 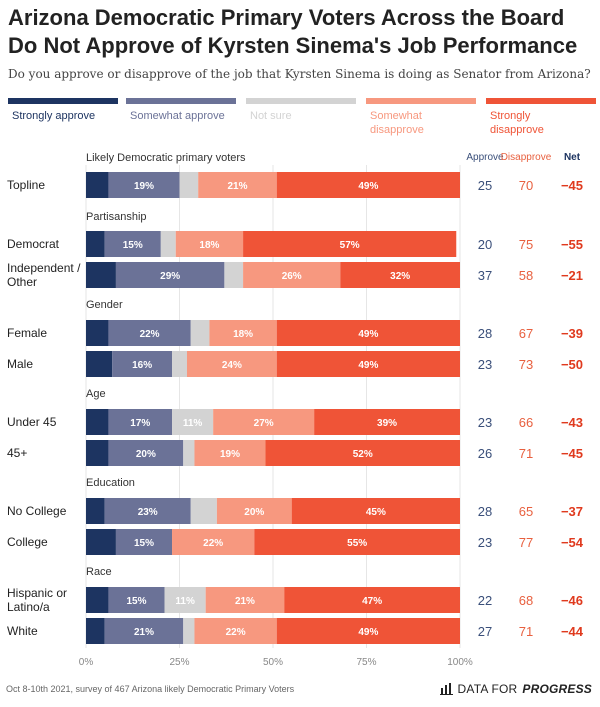 I want to click on legend-label-line: Somewhat approve, so click(x=177, y=116).